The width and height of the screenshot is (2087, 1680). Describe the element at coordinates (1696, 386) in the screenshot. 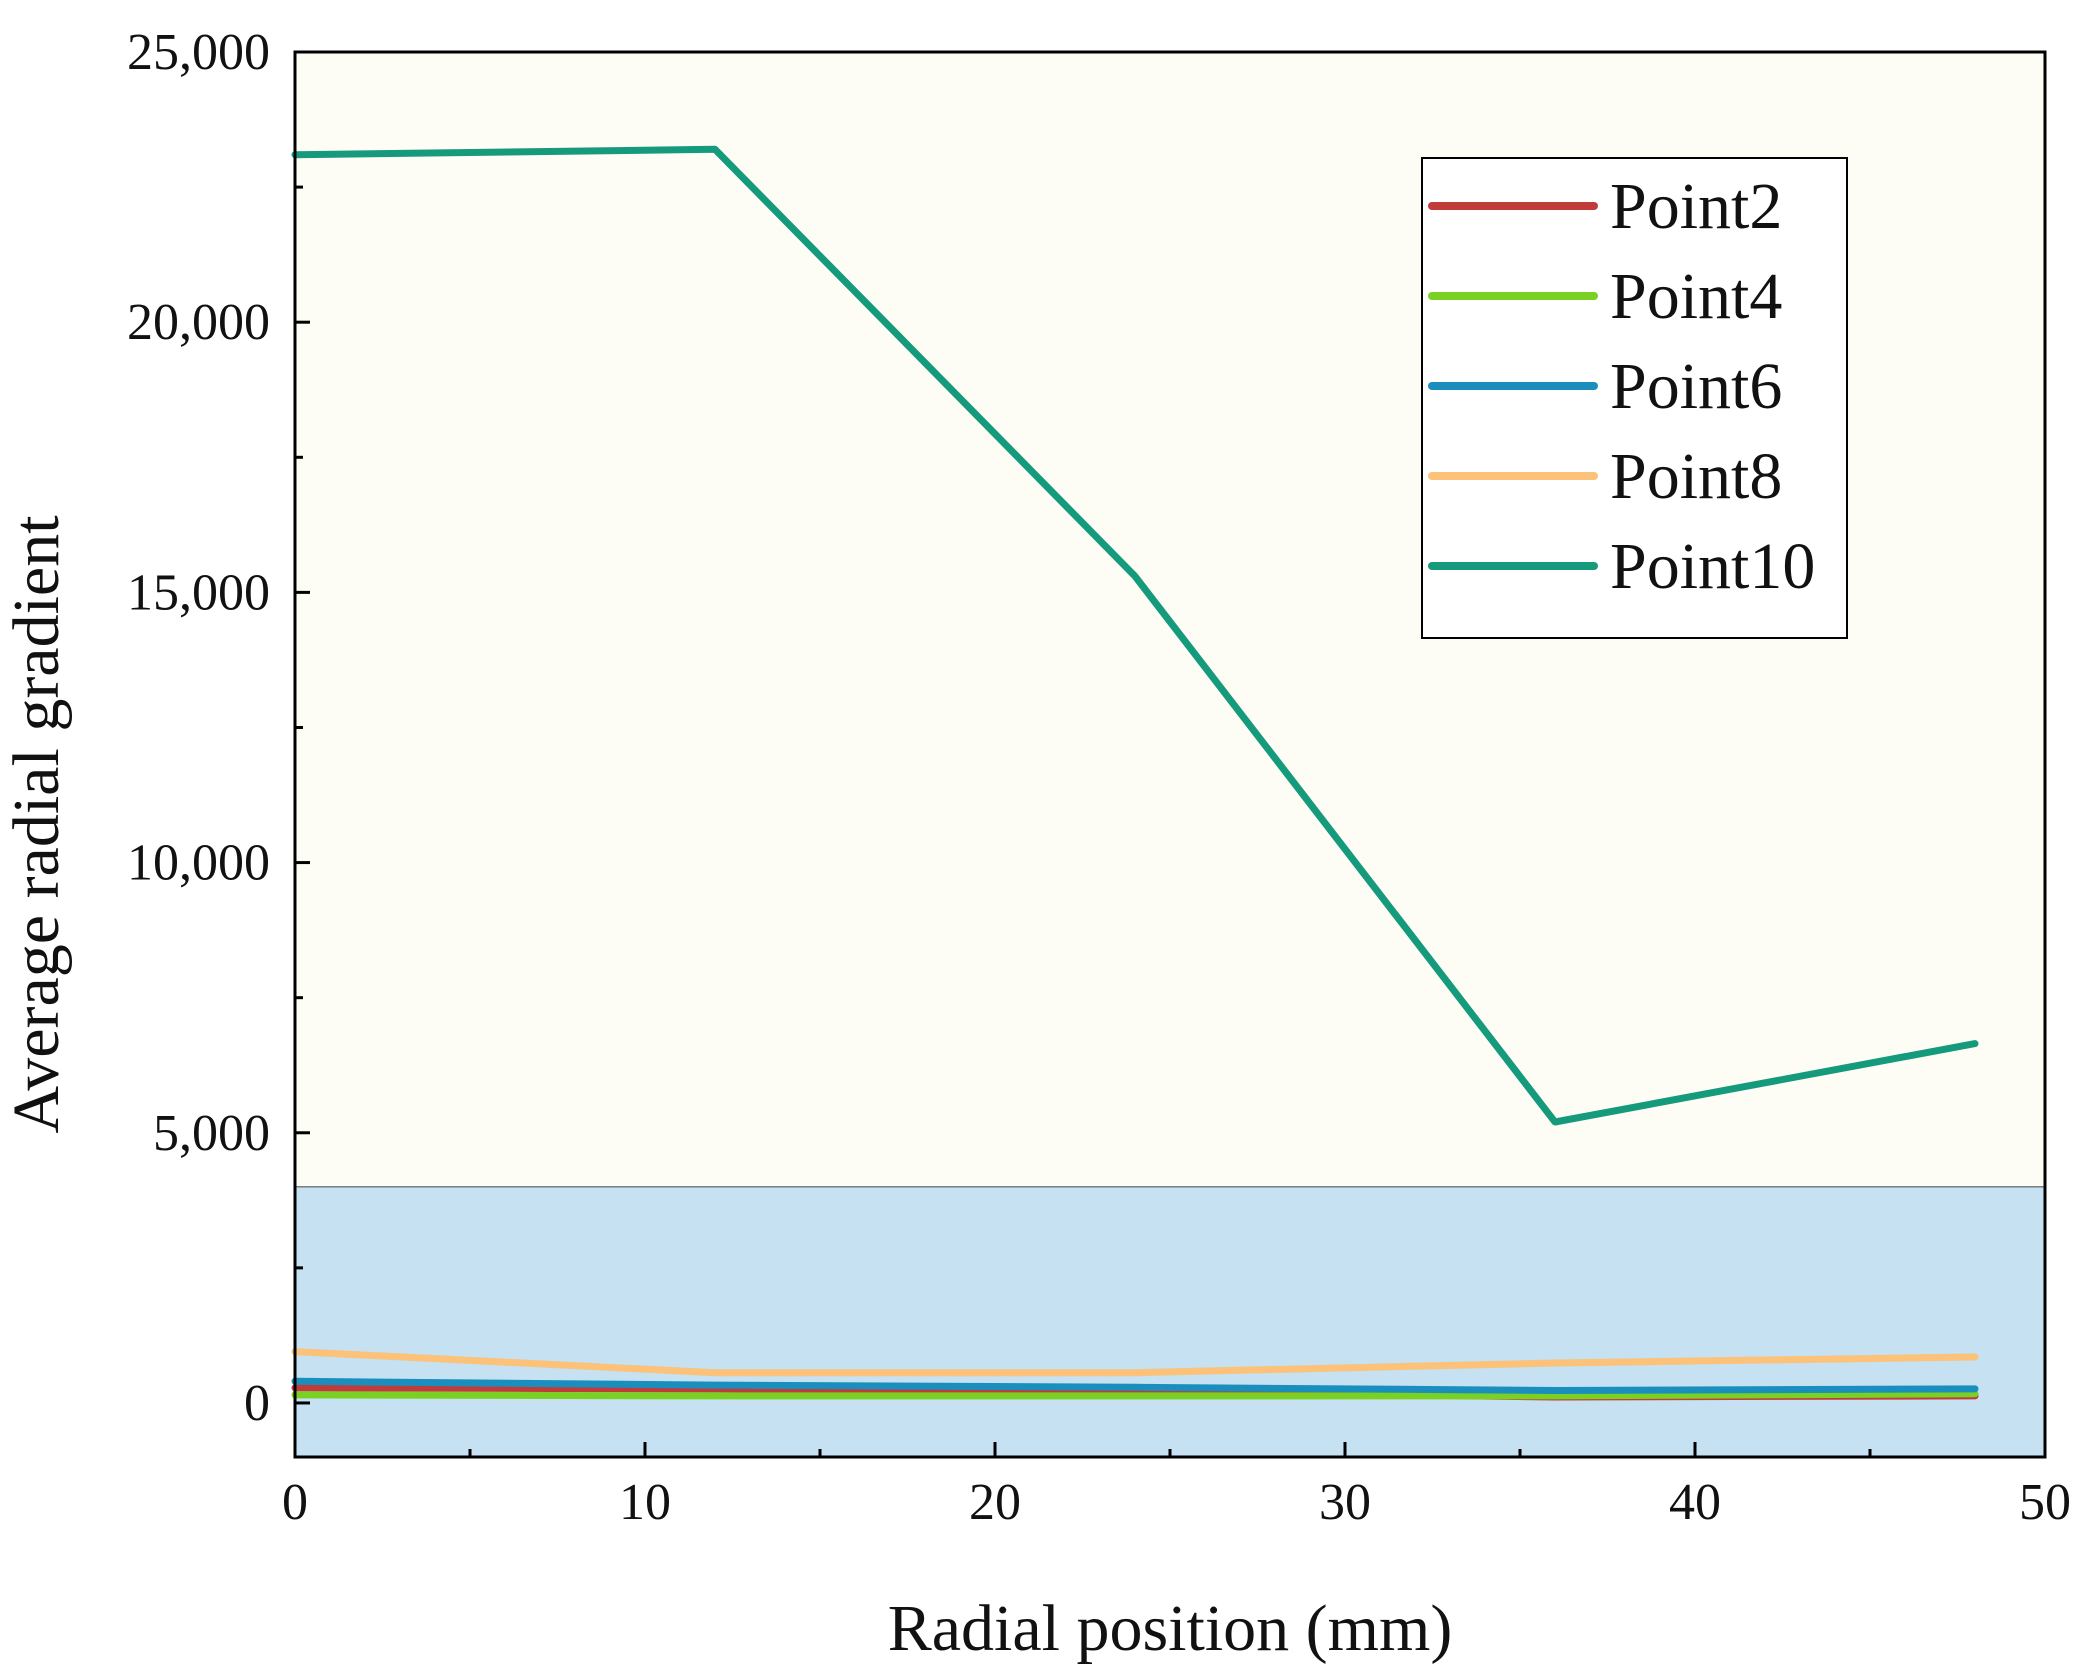

I see `legend-label-point6: Point6` at that location.